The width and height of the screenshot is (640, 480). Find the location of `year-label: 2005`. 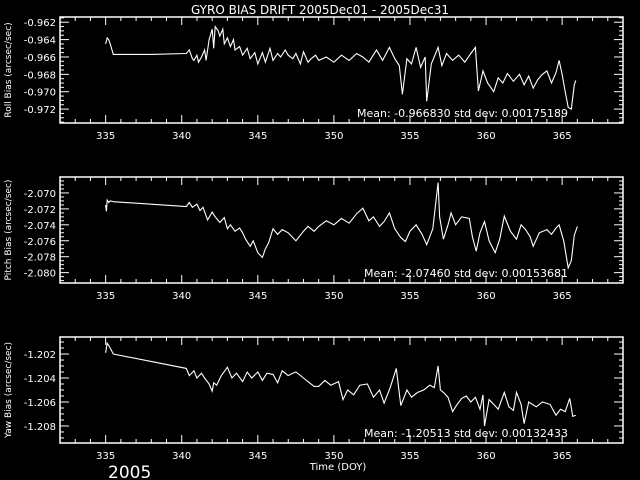

year-label: 2005 is located at coordinates (129, 471).